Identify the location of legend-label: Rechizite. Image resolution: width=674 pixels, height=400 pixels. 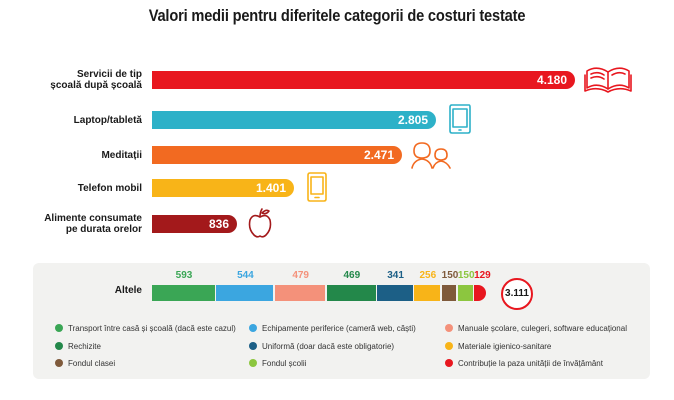
(84, 346).